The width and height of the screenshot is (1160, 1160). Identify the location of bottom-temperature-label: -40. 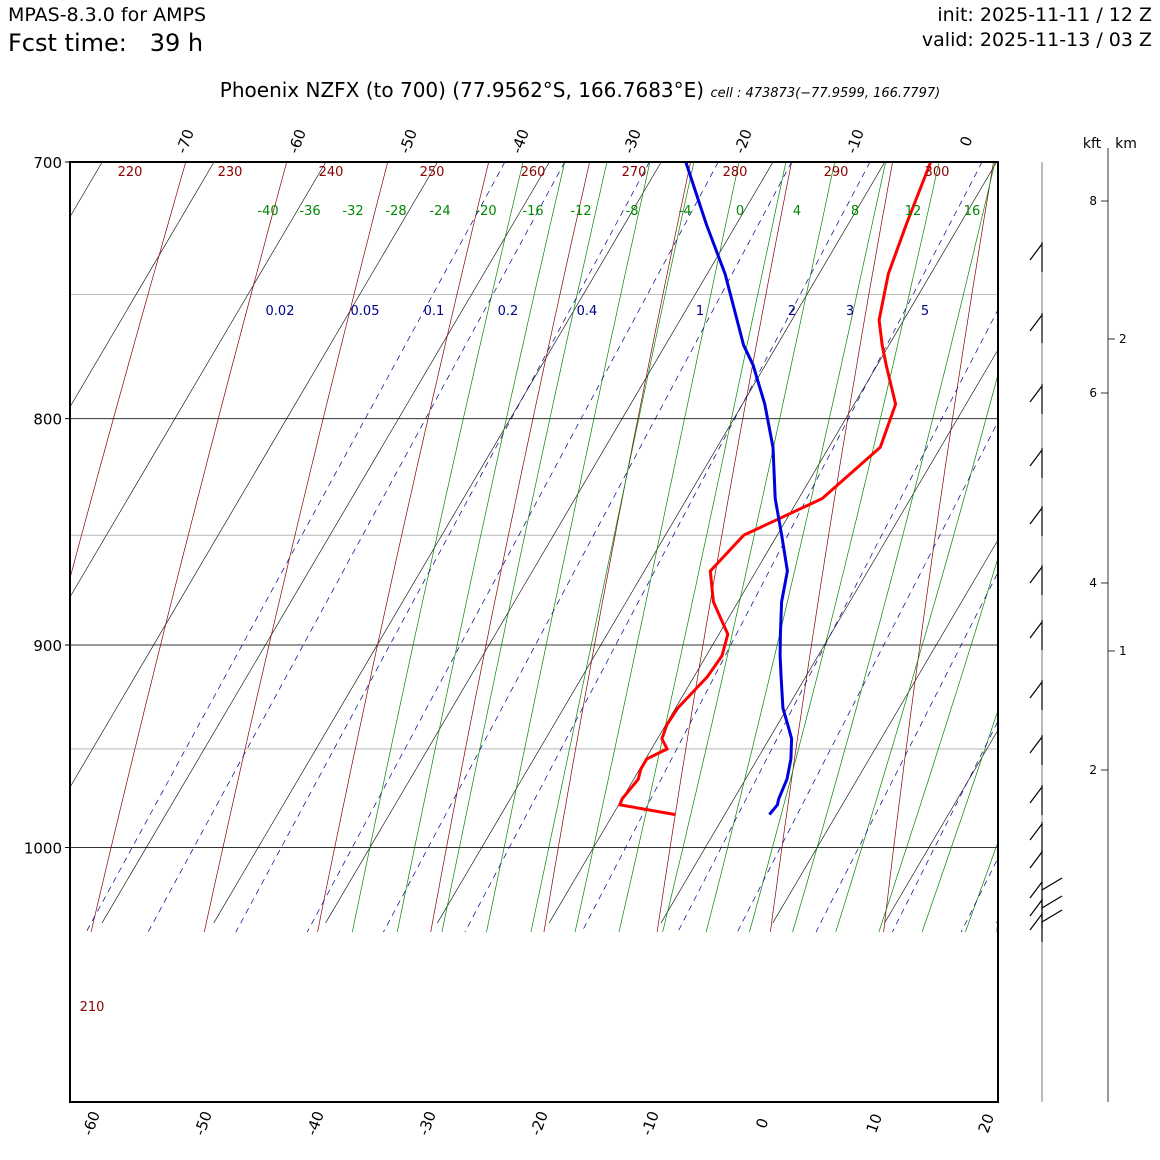
(315, 1123).